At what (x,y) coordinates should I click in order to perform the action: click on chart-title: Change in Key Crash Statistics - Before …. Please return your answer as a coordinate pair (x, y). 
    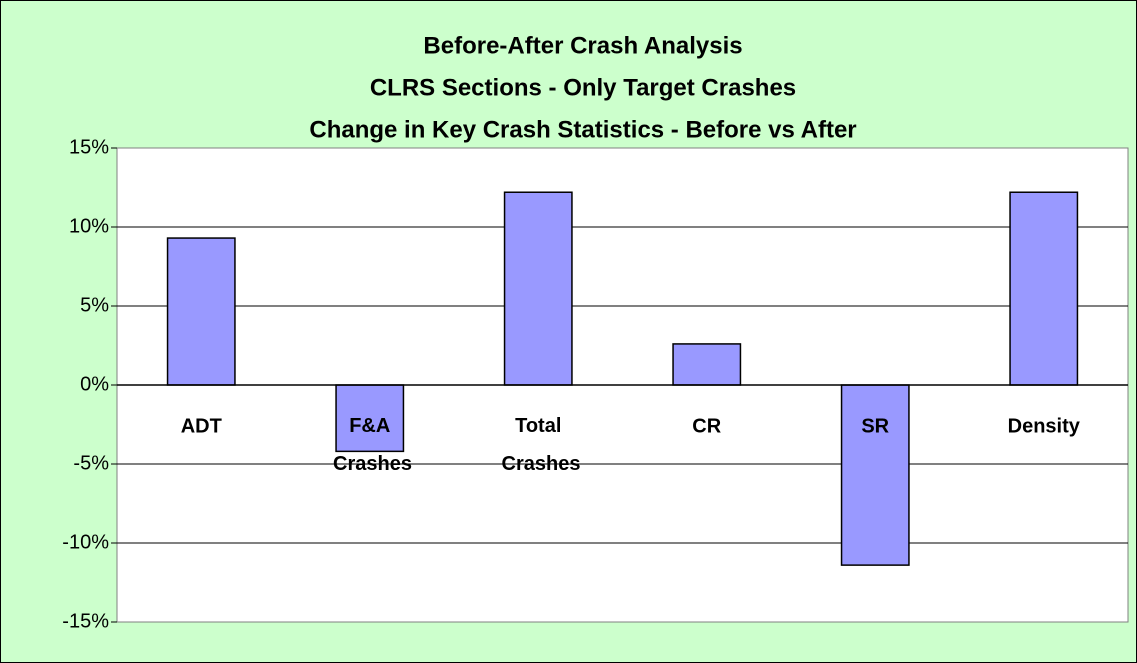
    Looking at the image, I should click on (582, 129).